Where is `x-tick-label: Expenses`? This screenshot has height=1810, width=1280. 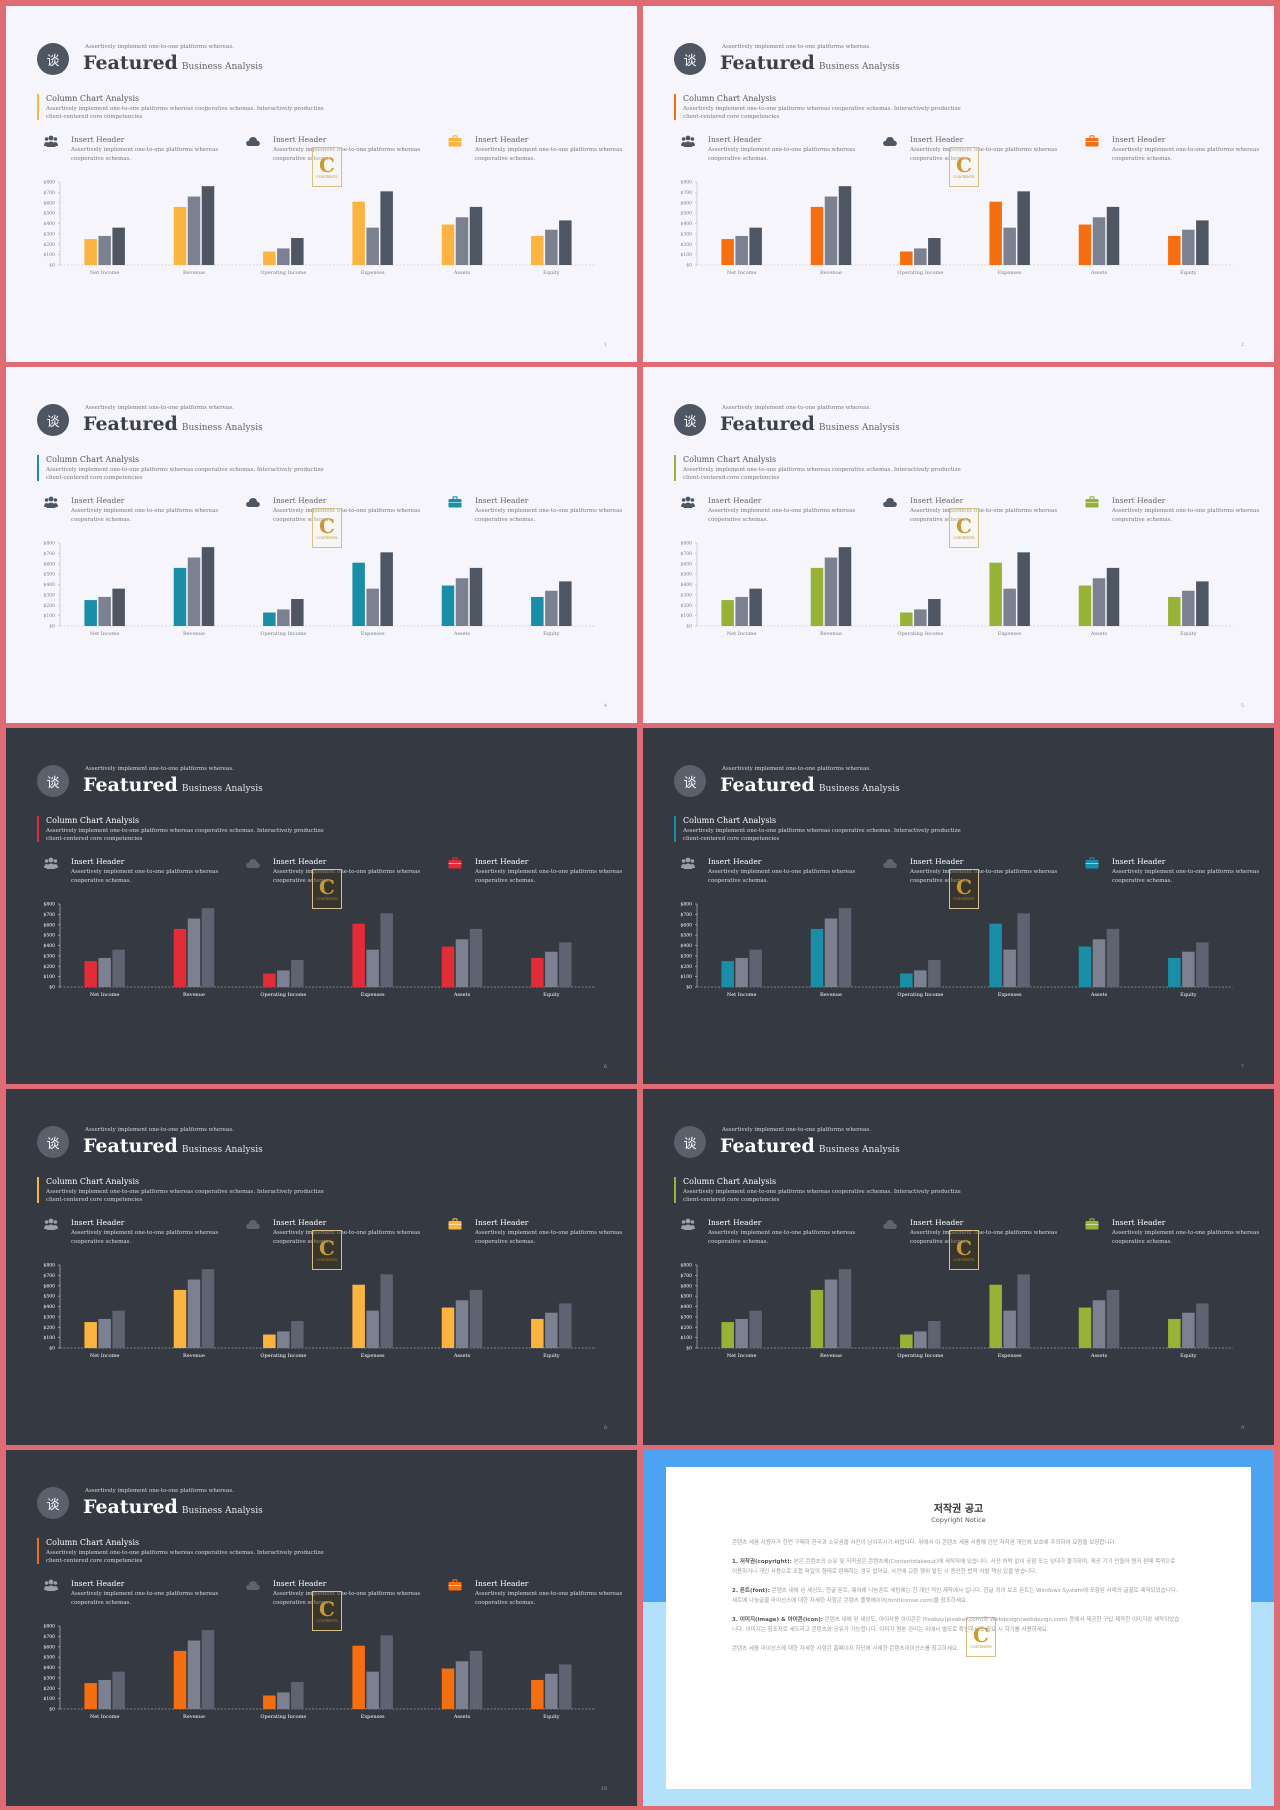
x-tick-label: Expenses is located at coordinates (373, 1356).